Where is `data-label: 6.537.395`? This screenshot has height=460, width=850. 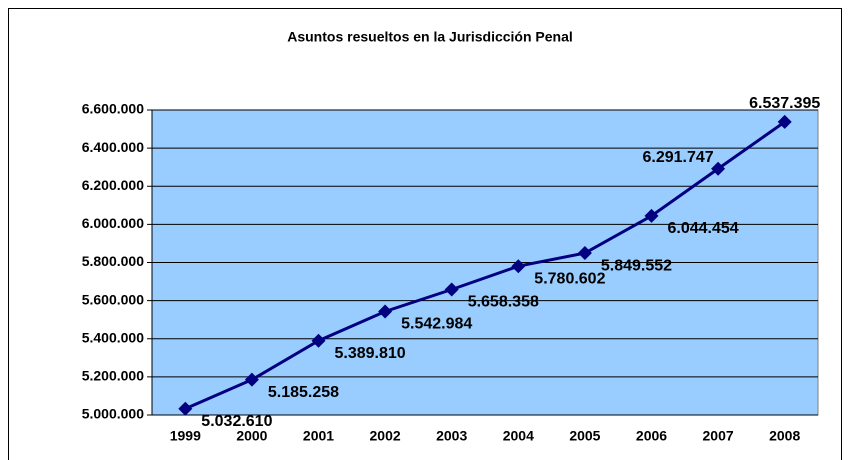 data-label: 6.537.395 is located at coordinates (784, 103).